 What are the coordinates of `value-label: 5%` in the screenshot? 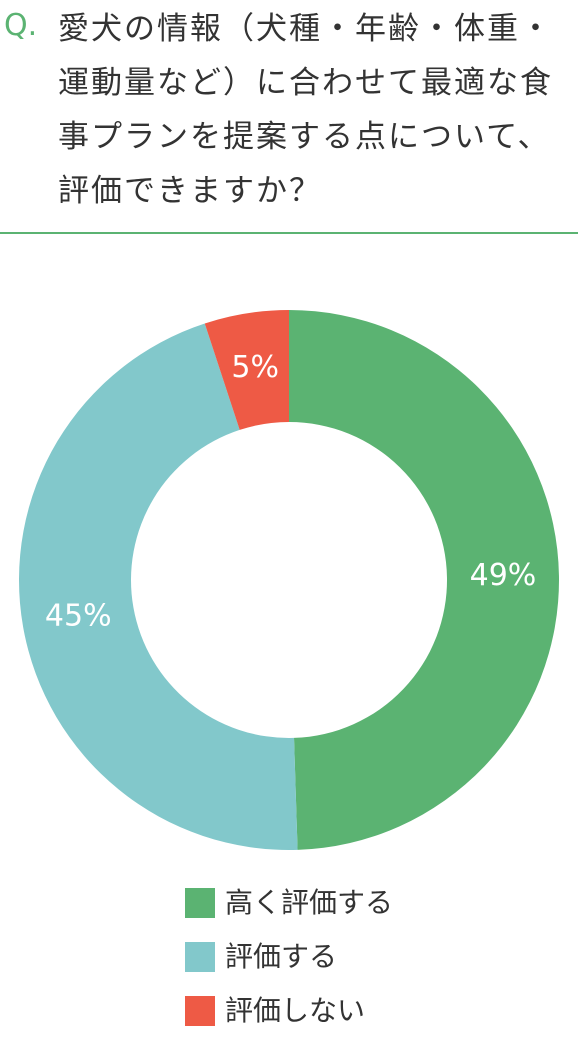 It's located at (255, 367).